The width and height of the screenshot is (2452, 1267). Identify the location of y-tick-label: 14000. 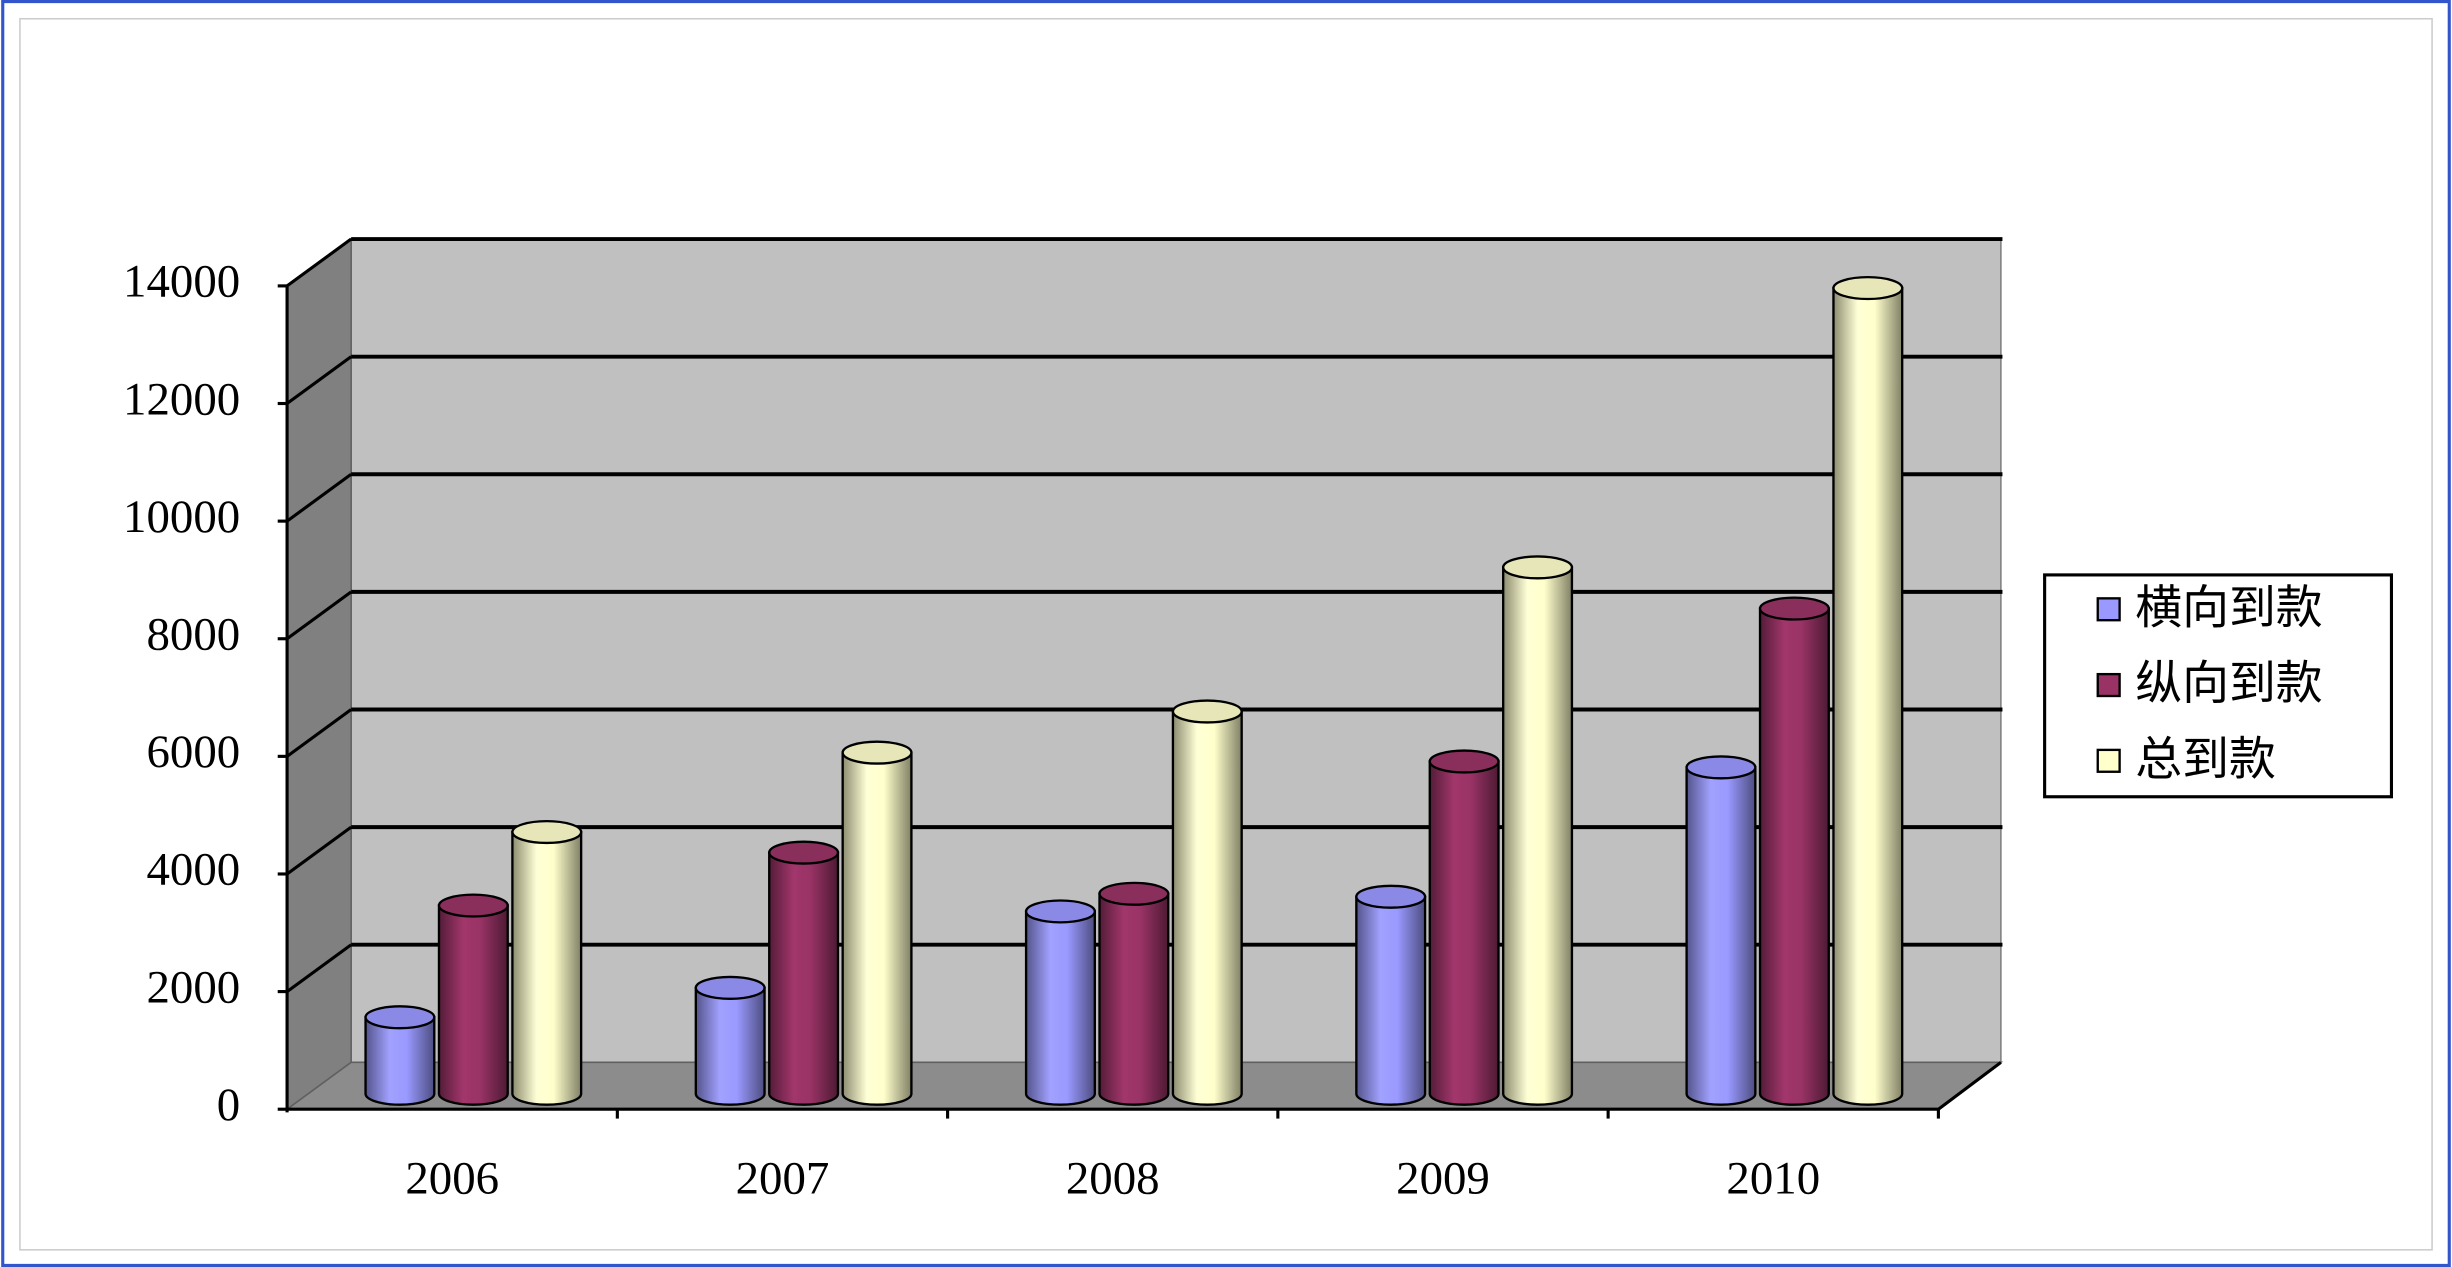
(181, 282).